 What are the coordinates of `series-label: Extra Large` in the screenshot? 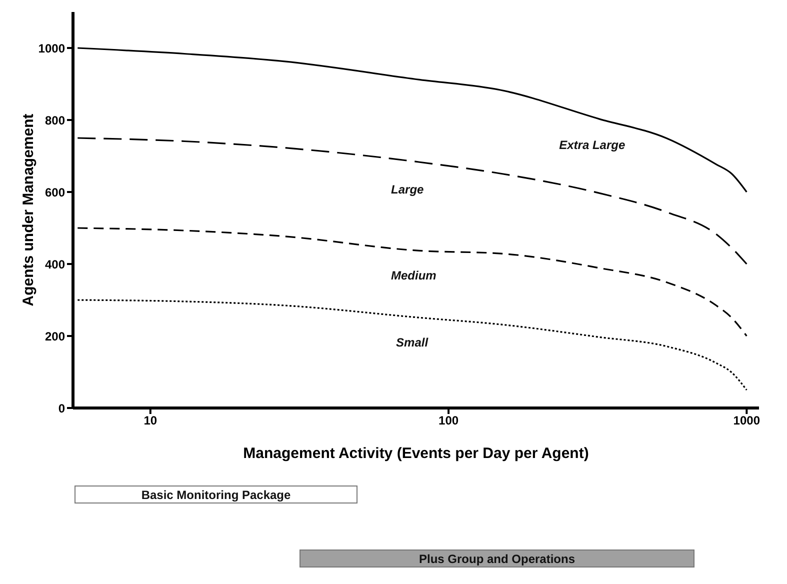 It's located at (592, 145).